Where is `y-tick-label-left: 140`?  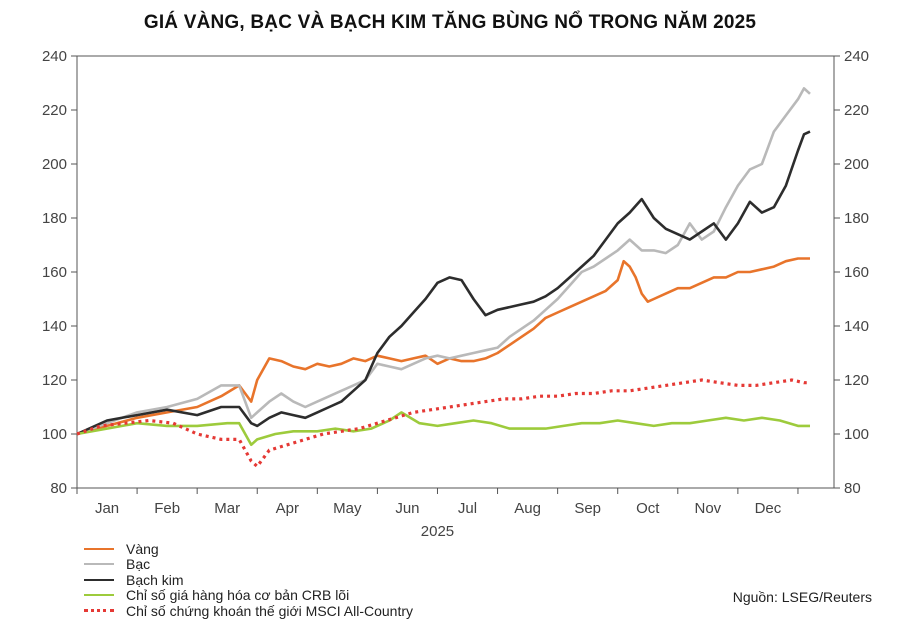
y-tick-label-left: 140 is located at coordinates (54, 326).